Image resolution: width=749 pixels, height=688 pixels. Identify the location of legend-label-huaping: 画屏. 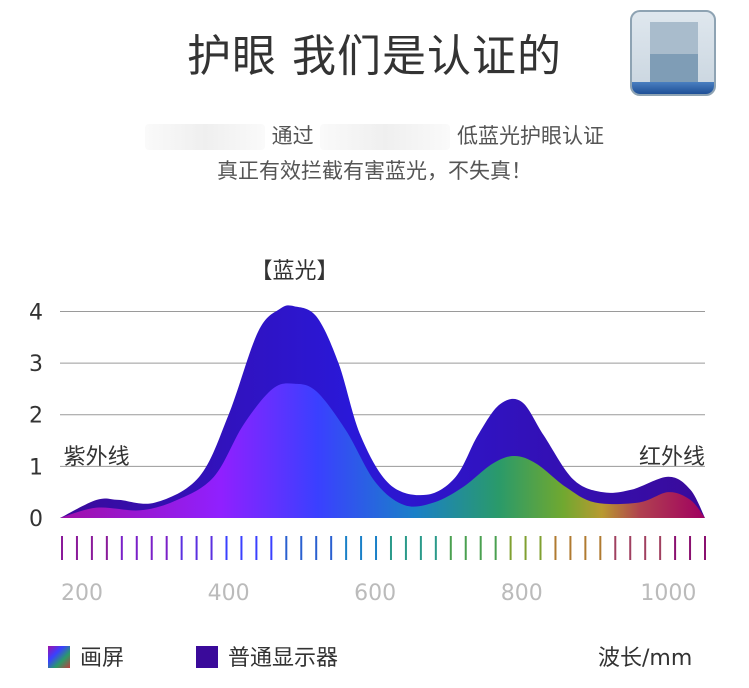
(102, 658).